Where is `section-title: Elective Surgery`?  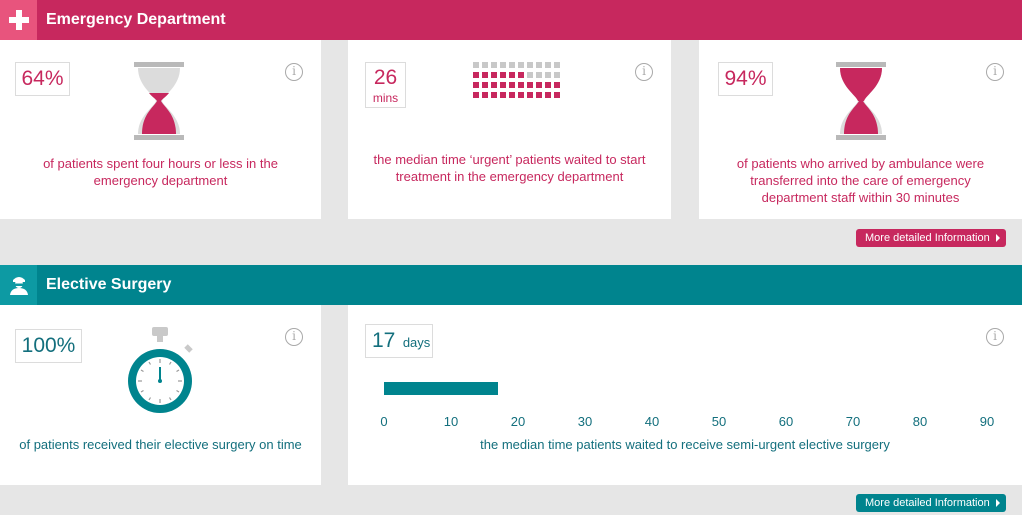
section-title: Elective Surgery is located at coordinates (109, 284).